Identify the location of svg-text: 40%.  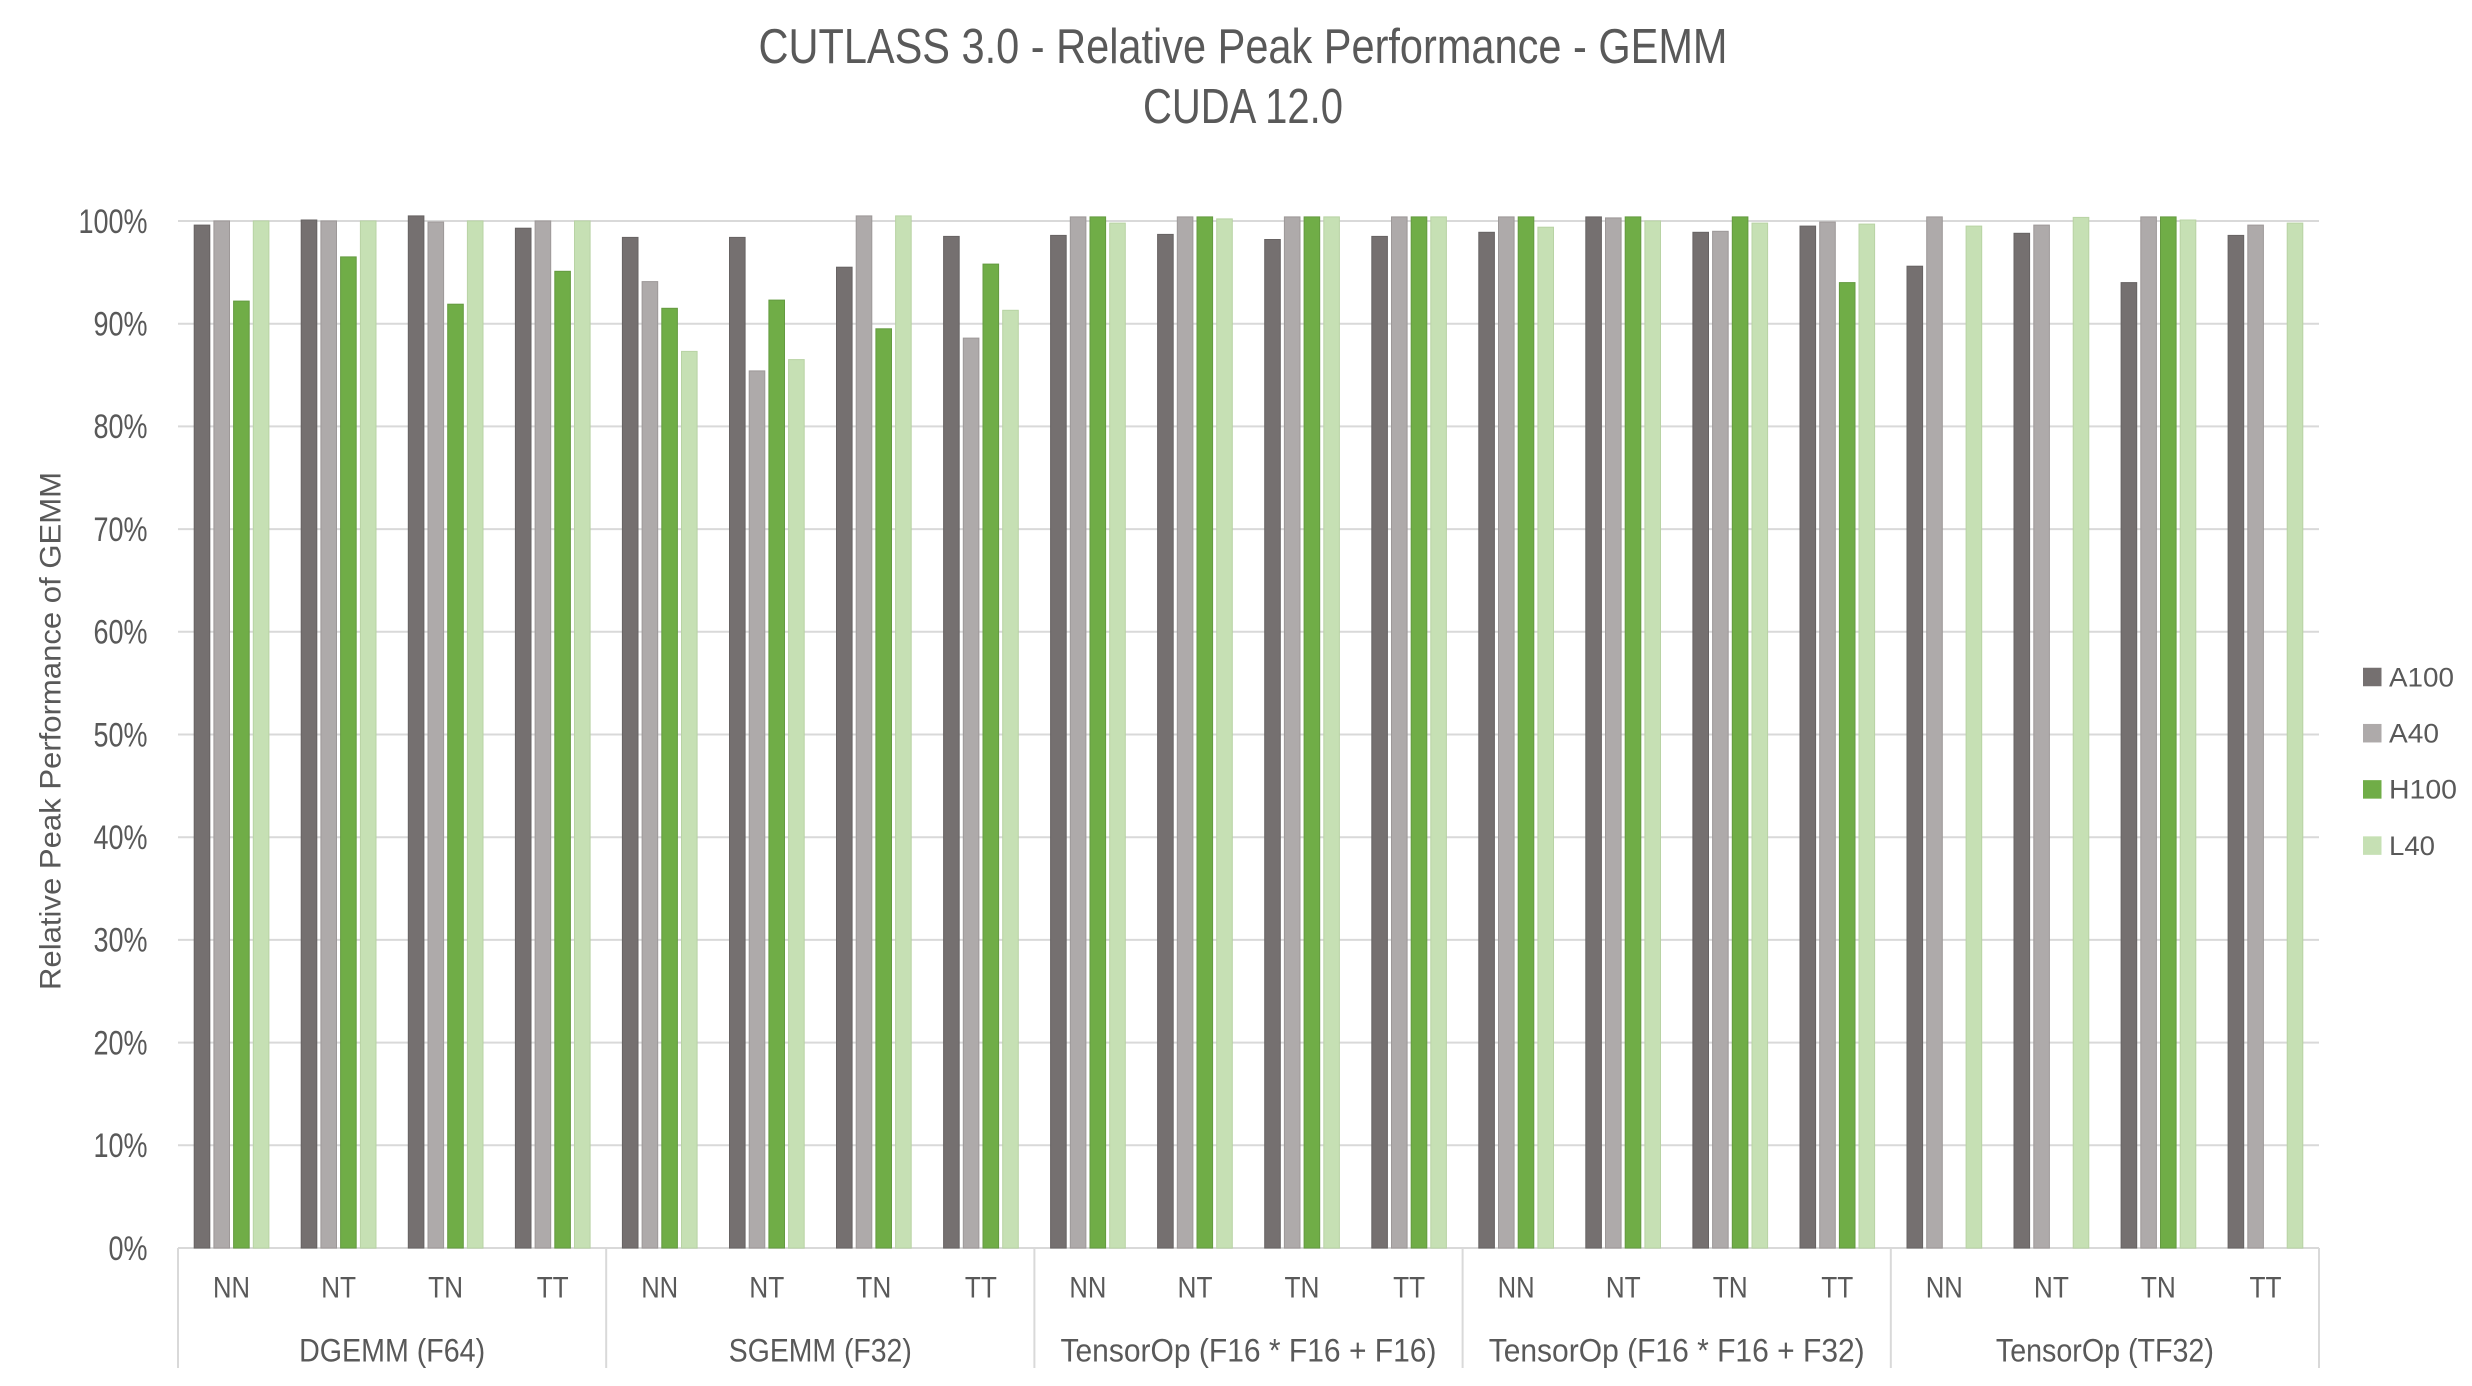
(121, 838).